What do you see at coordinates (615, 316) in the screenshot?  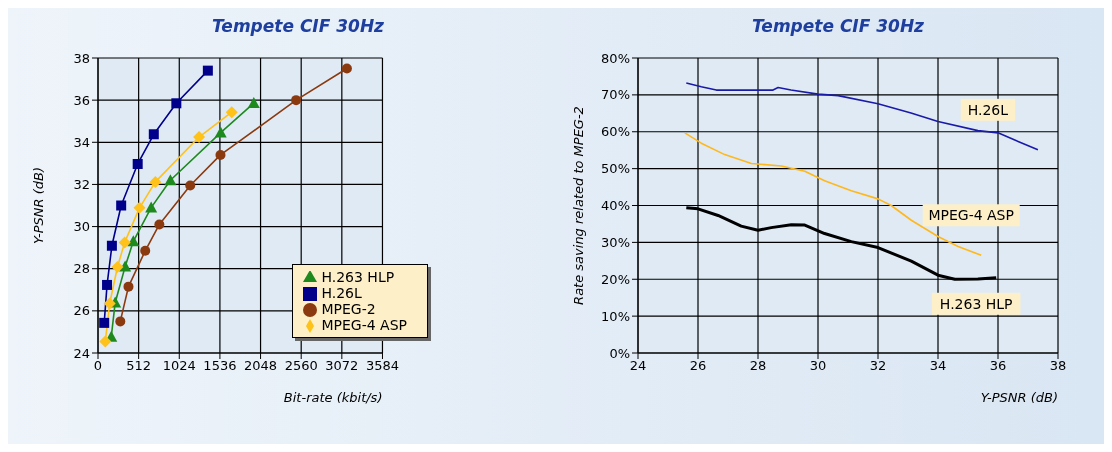 I see `y-tick-label: 10%` at bounding box center [615, 316].